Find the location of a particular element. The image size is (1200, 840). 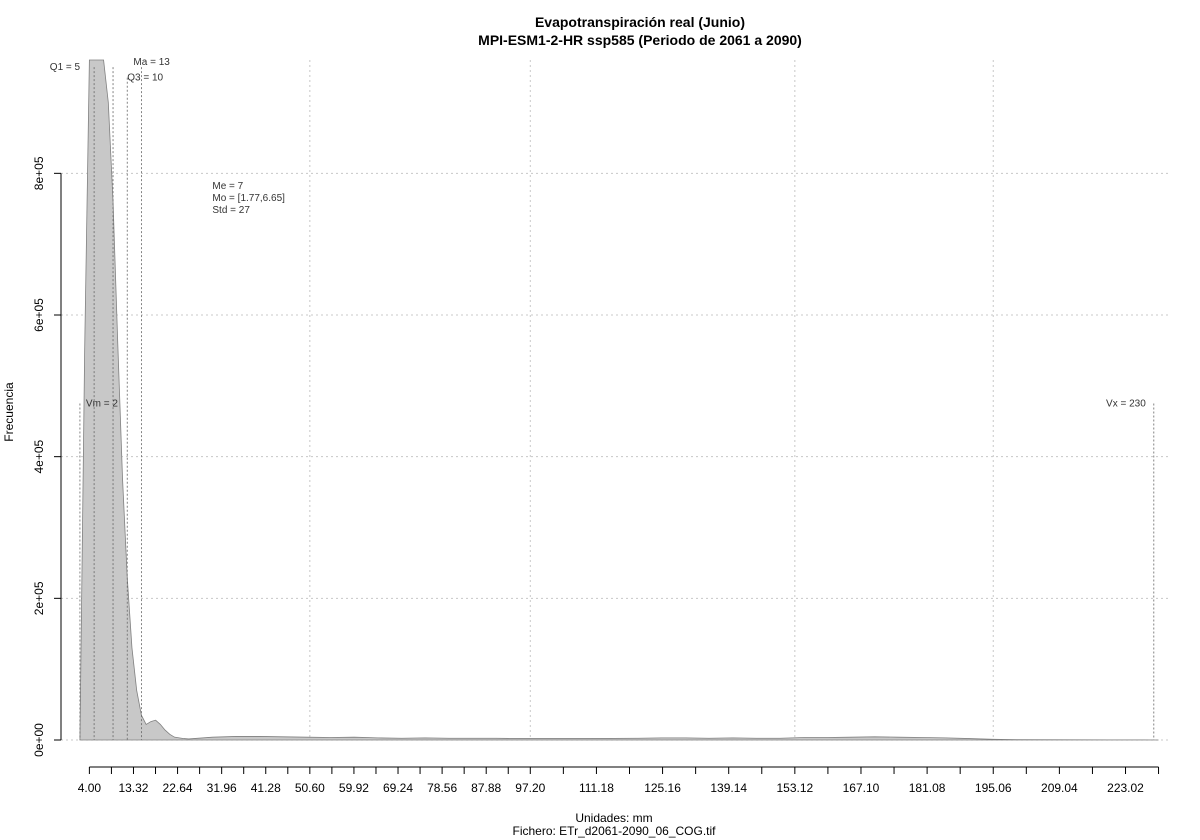

y-axis: 0e+00 2e+05 4e+05 6e+05 8e+05 is located at coordinates (47, 456).